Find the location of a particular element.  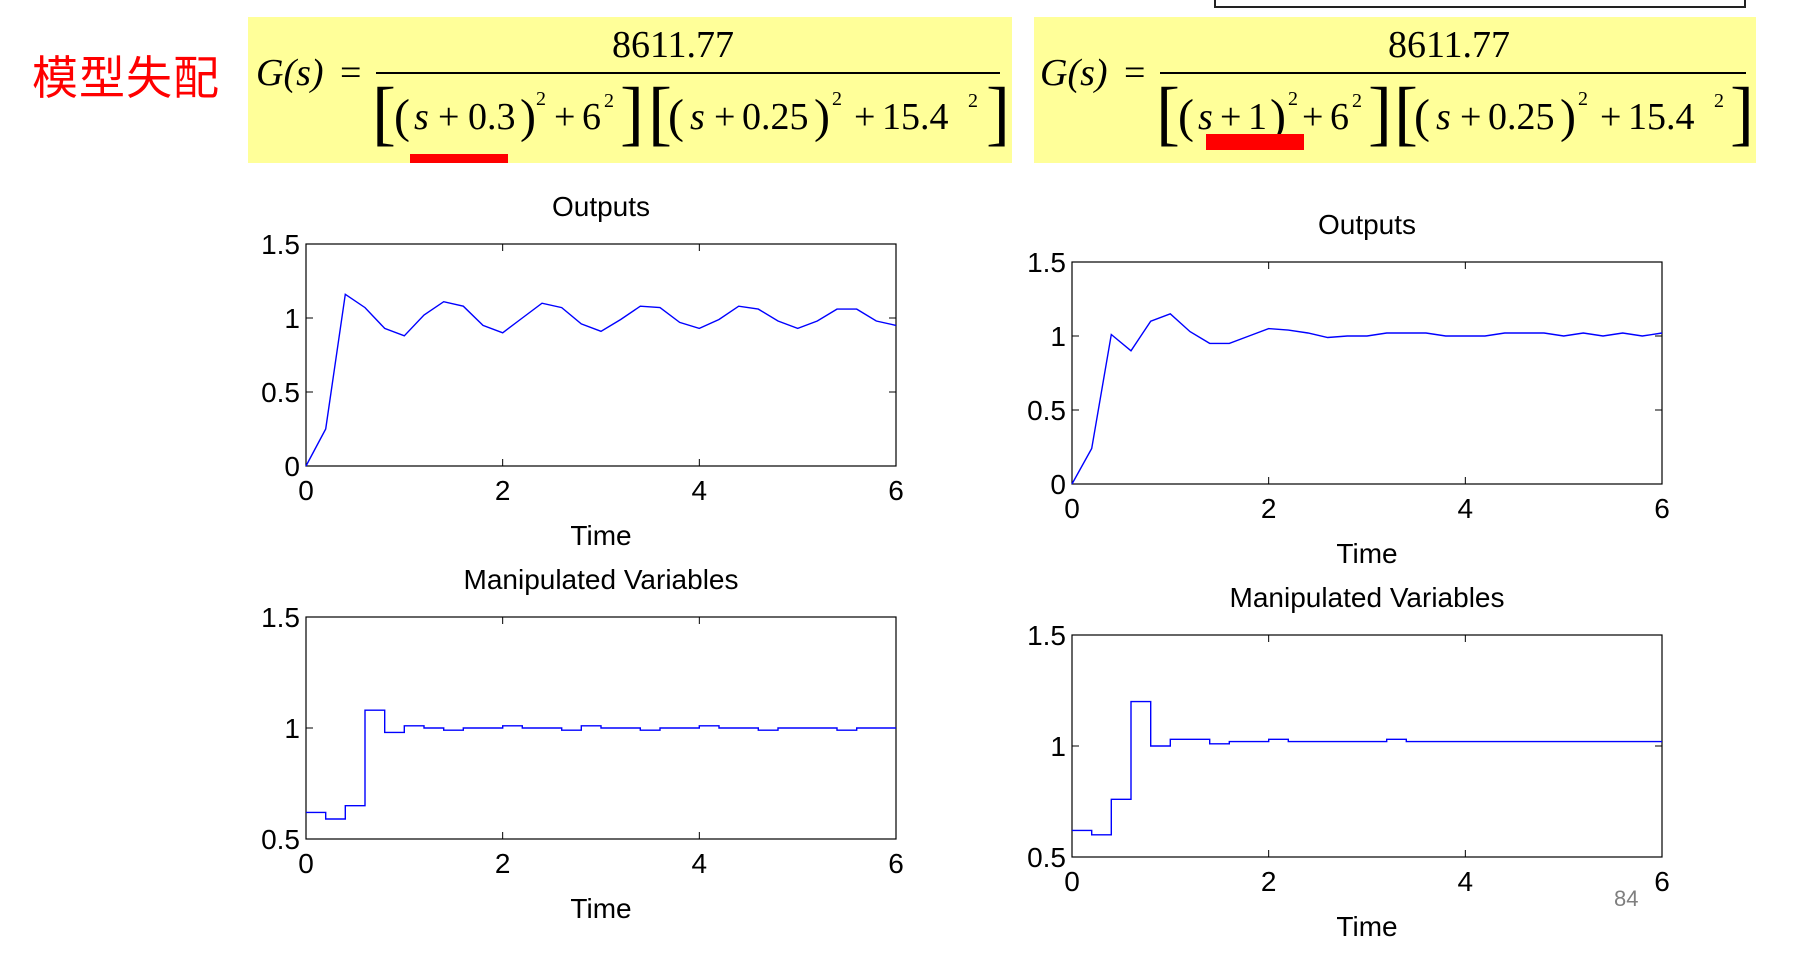

chart-1-ytick-label-1: 1 is located at coordinates (292, 728).